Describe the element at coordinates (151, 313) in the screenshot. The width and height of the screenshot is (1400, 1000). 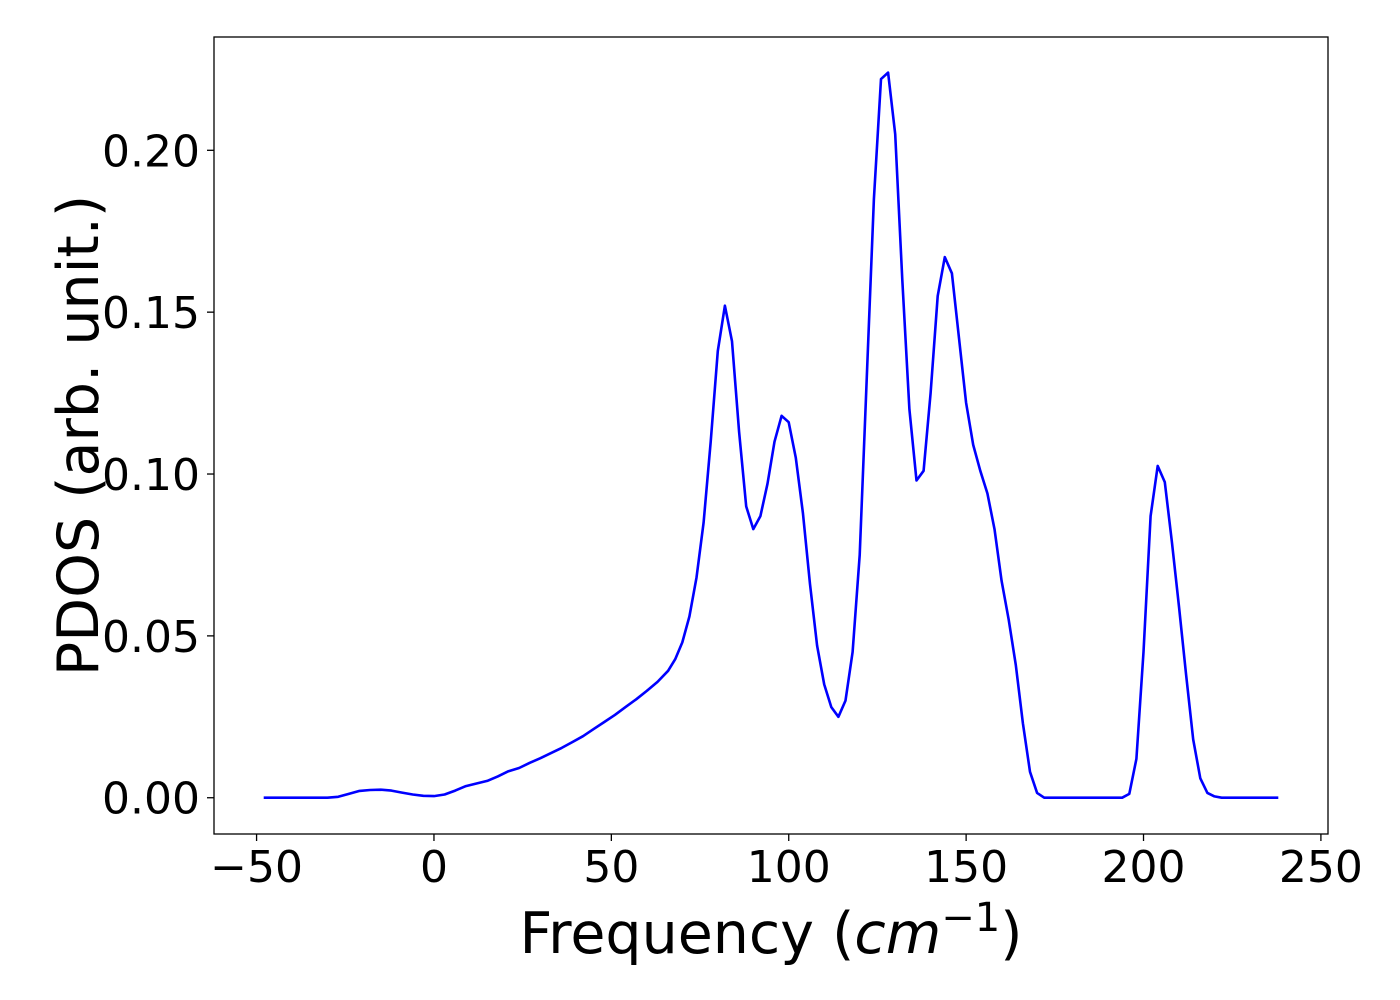
I see `y-tick-label: 0.15` at that location.